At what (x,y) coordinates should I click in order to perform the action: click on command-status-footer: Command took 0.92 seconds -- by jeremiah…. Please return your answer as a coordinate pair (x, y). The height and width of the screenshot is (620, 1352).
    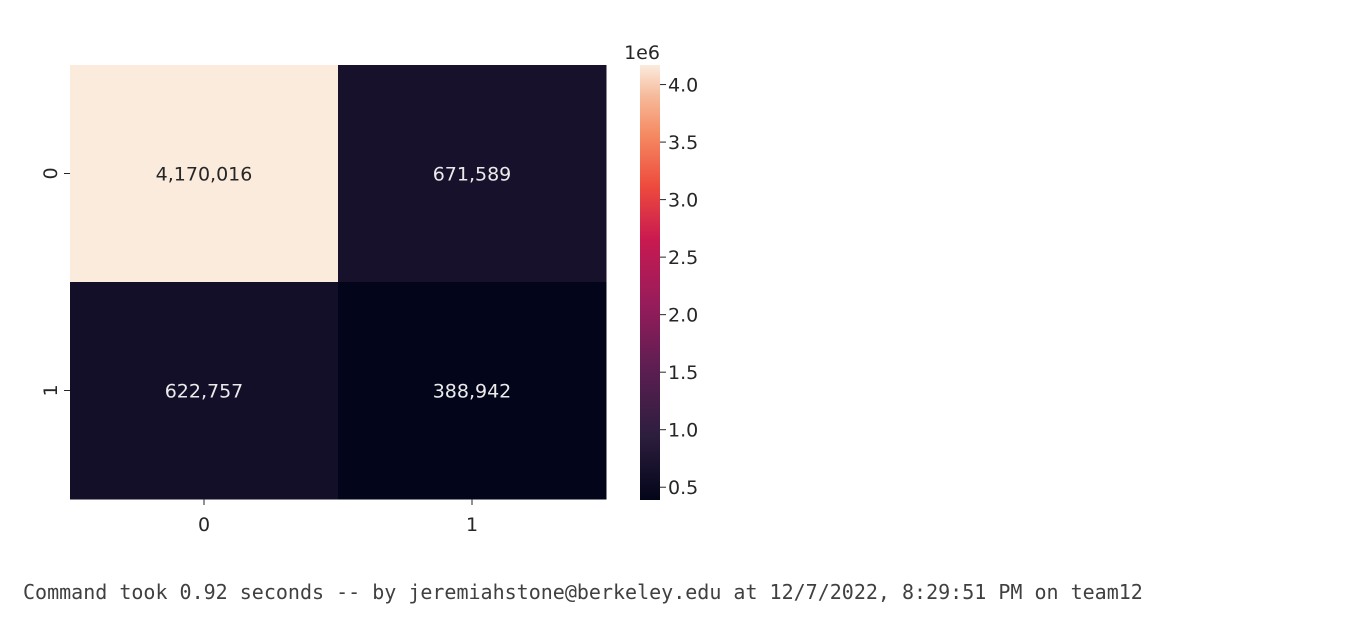
    Looking at the image, I should click on (583, 592).